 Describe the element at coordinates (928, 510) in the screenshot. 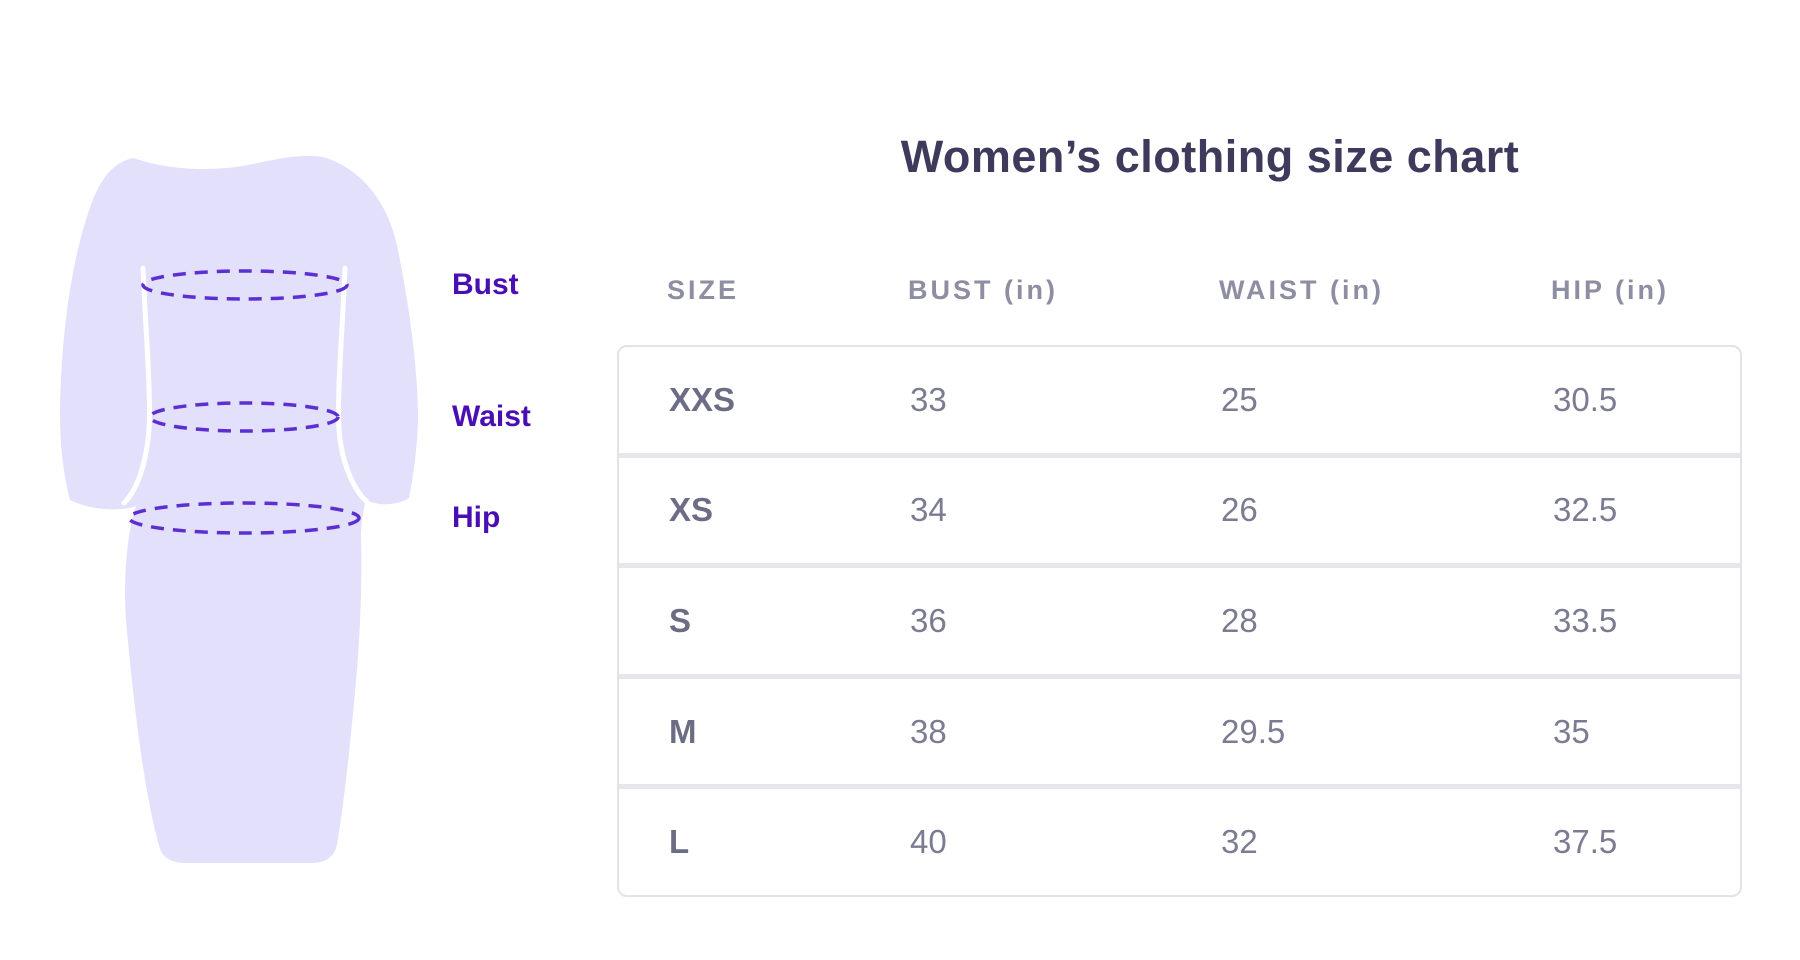

I see `bust-value-cell: 34` at that location.